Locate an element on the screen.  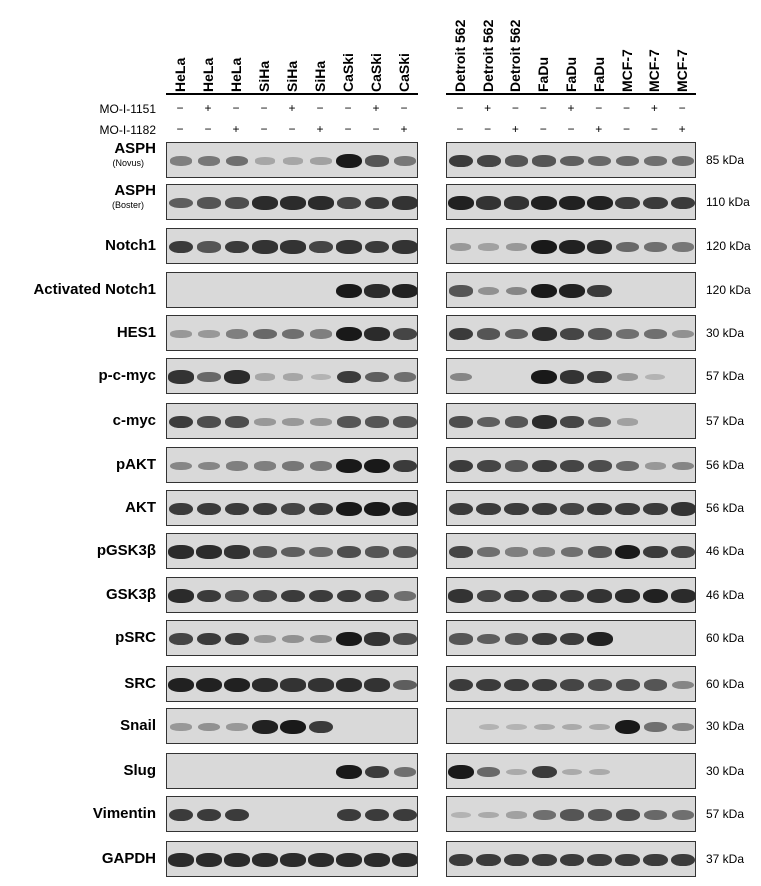
left-treatment-symbol: + is located at coordinates (208, 108).